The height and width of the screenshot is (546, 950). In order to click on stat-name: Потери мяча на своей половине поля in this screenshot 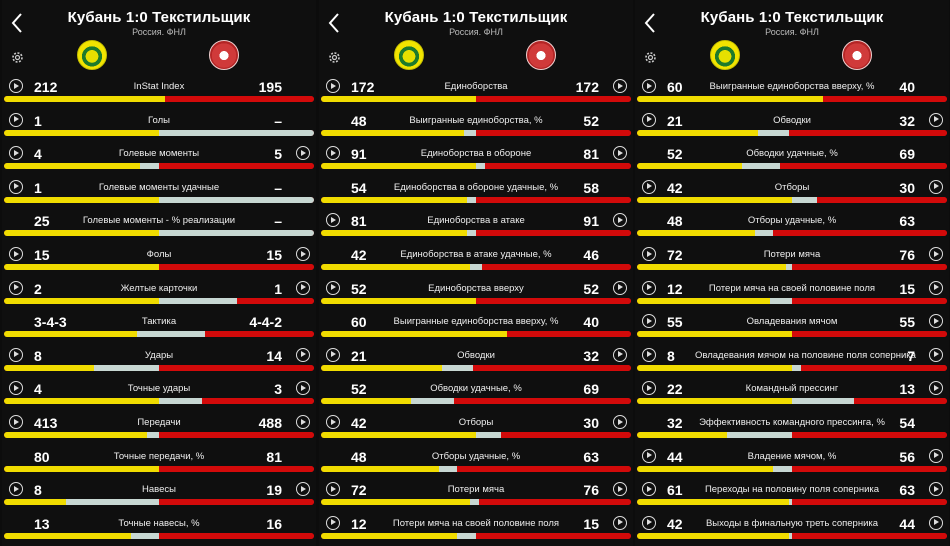, I will do `click(792, 288)`.